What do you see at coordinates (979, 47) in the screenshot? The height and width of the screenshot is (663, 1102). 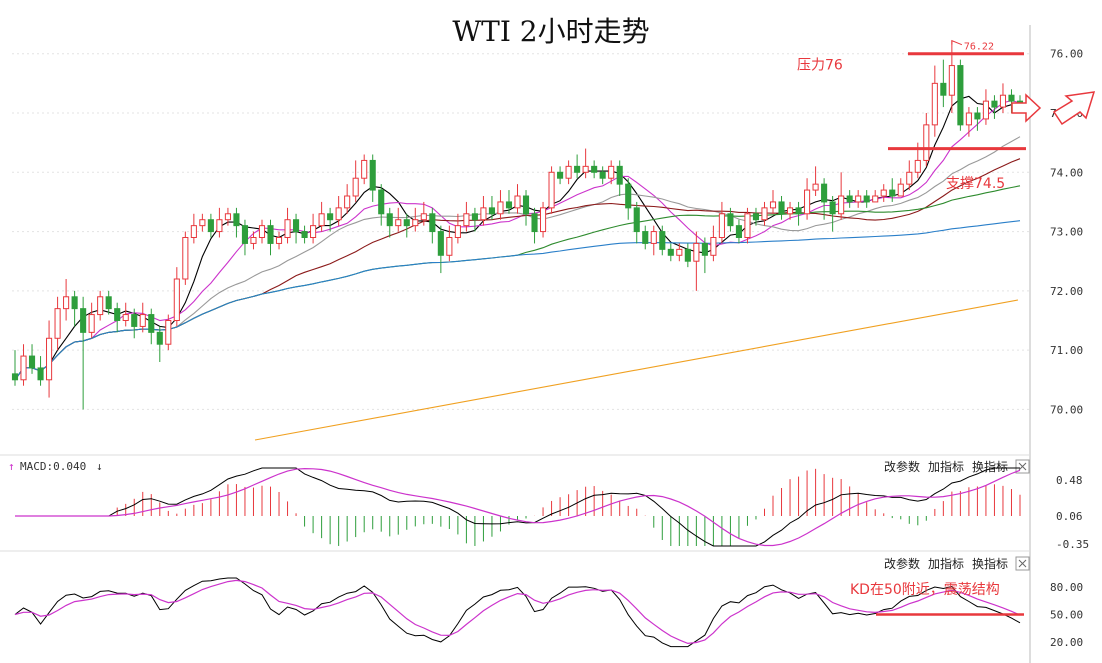 I see `high-marker-label: 76.22` at bounding box center [979, 47].